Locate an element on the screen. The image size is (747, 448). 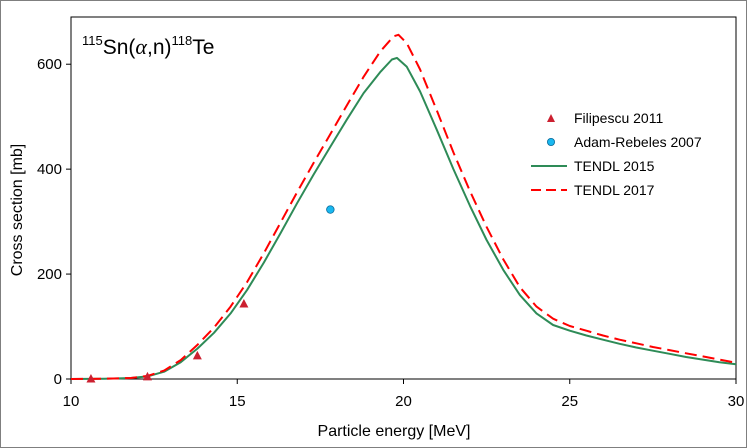
title-ejectile: ,n) is located at coordinates (159, 47).